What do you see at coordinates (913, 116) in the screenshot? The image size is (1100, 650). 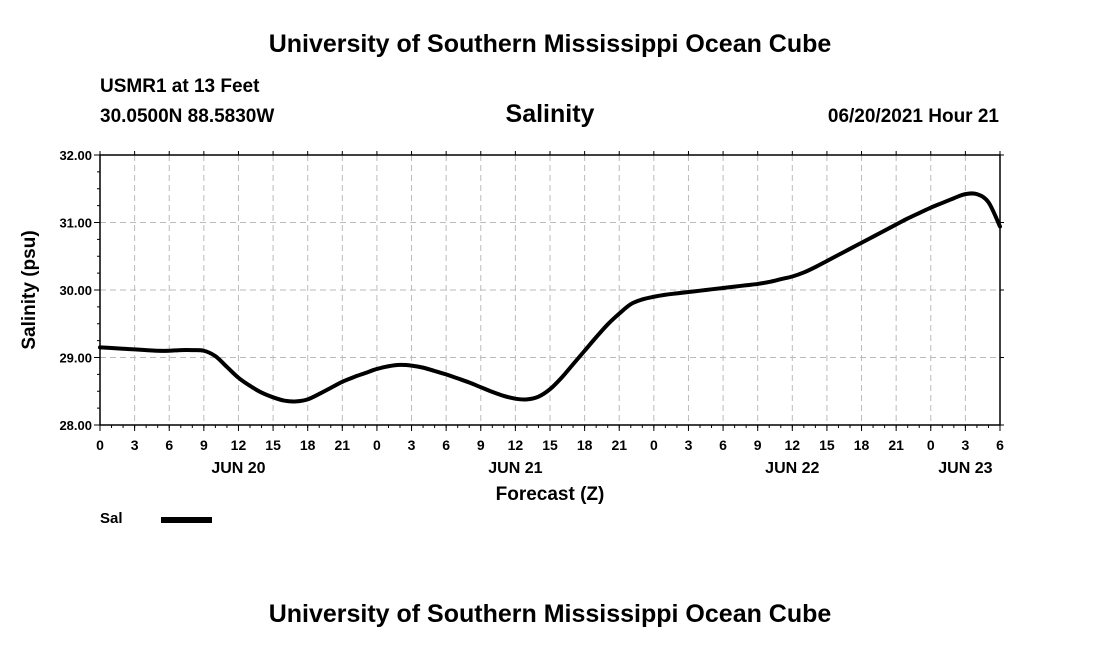 I see `forecast-datetime: 06/20/2021 Hour 21` at bounding box center [913, 116].